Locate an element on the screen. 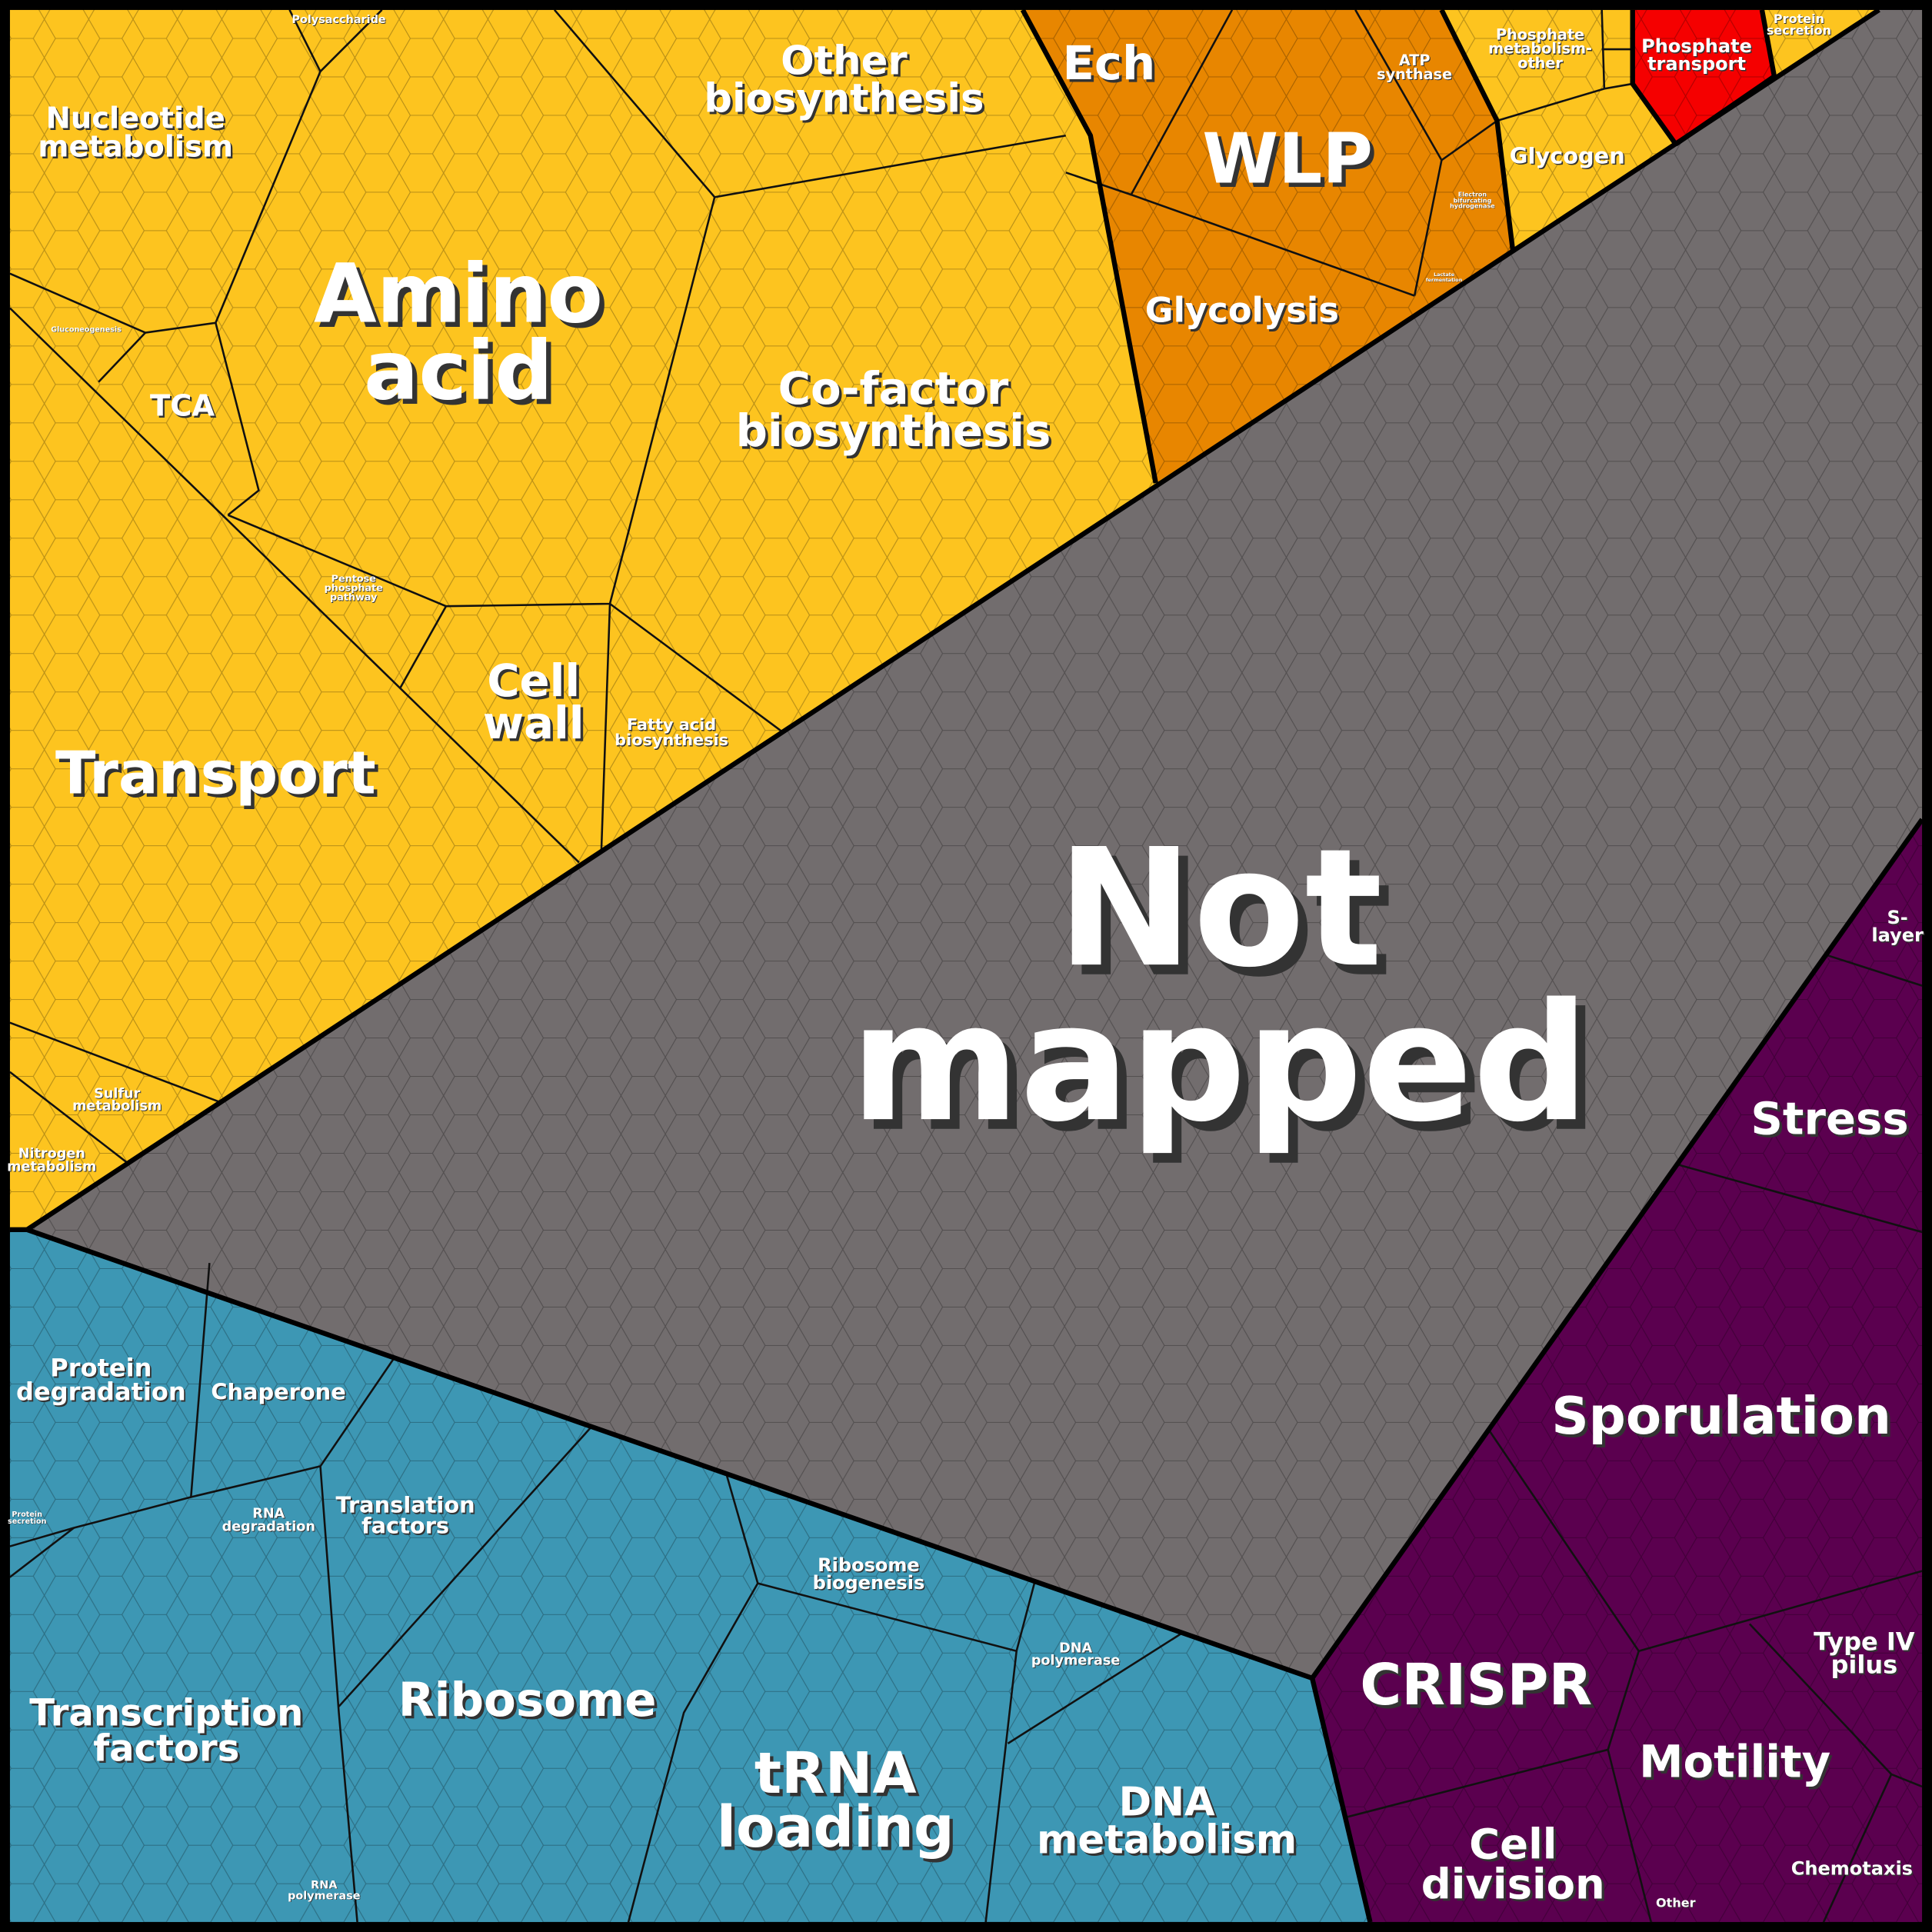  category-label: Translation factors is located at coordinates (405, 1515).